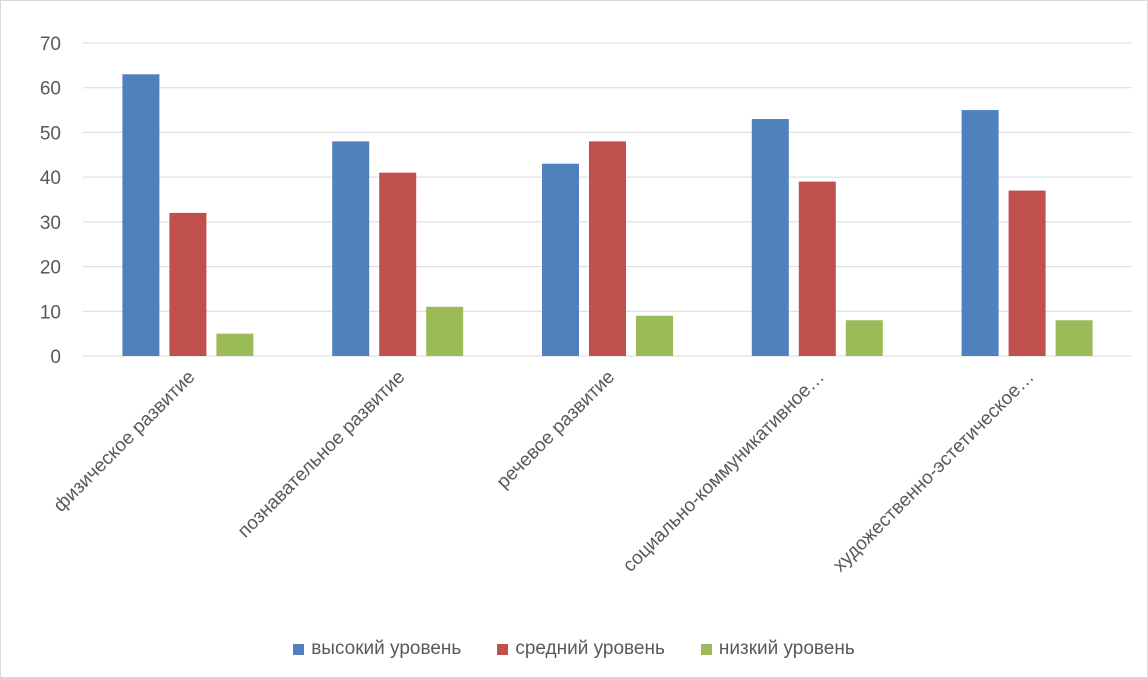  Describe the element at coordinates (50, 312) in the screenshot. I see `y-tick-label: 10` at that location.